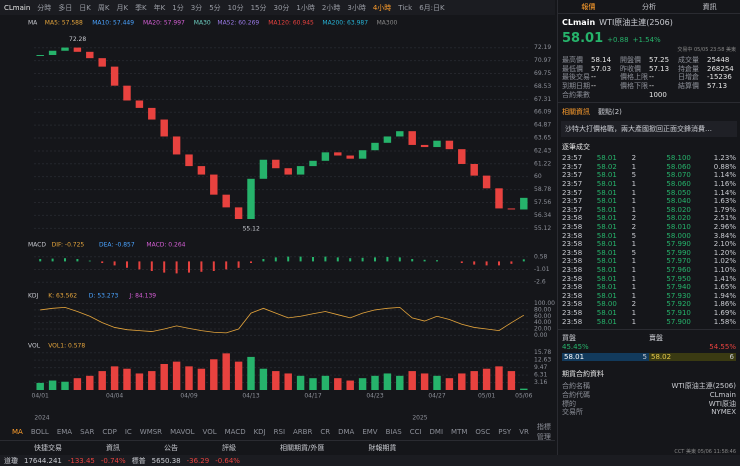 This screenshot has width=740, height=466. What do you see at coordinates (198, 460) in the screenshot?
I see `status-item: -36.29` at bounding box center [198, 460].